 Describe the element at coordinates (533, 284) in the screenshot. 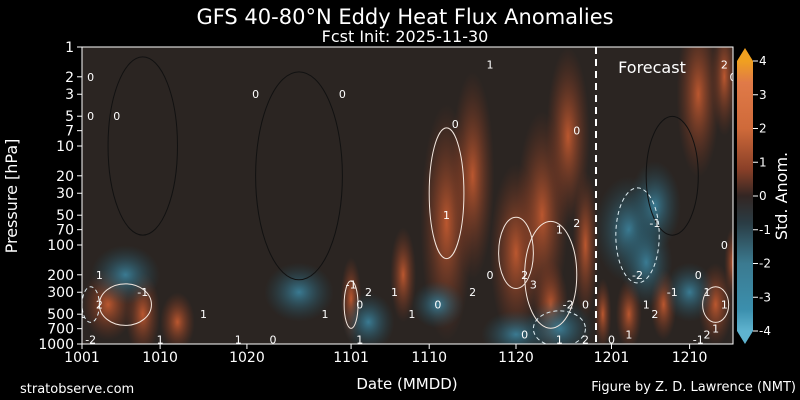

I see `contour-label: 3` at that location.